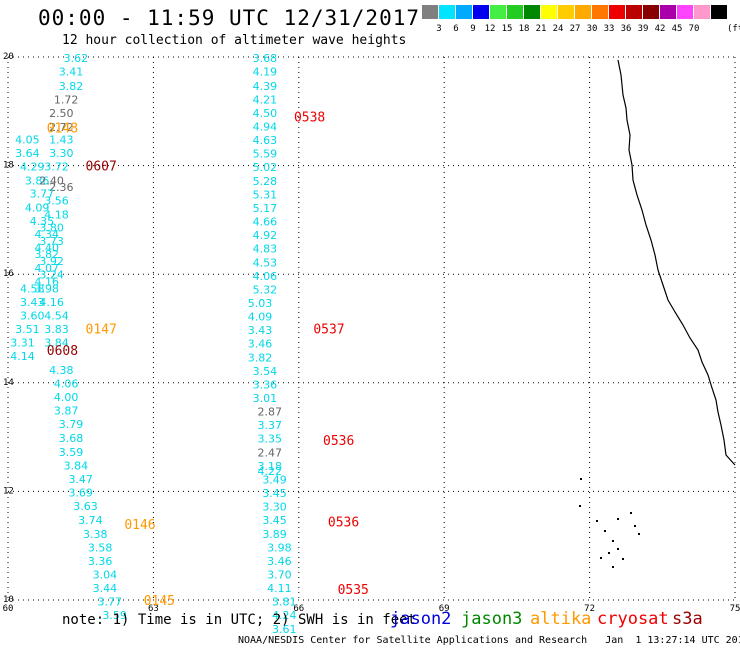  What do you see at coordinates (76, 58) in the screenshot?
I see `wave-height-value: 3.62` at bounding box center [76, 58].